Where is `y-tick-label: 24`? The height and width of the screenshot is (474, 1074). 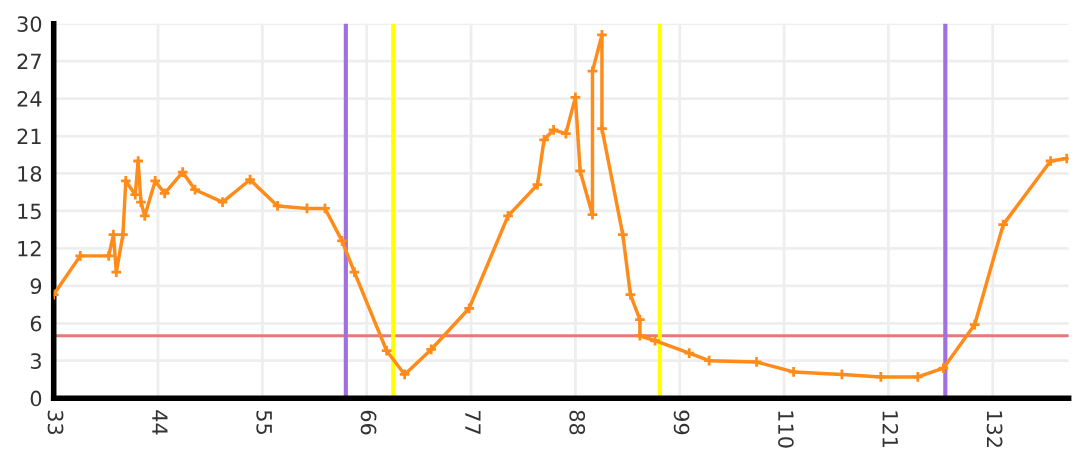 y-tick-label: 24 is located at coordinates (29, 99).